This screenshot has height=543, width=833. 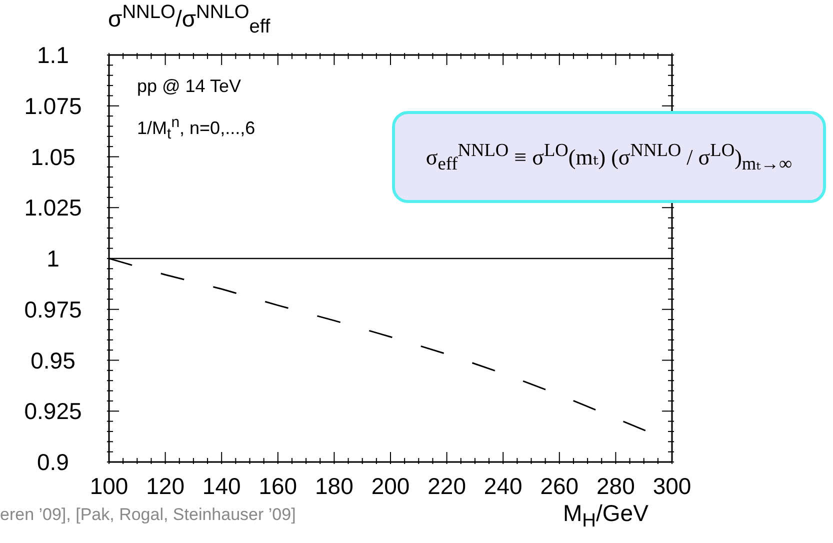 I want to click on formula-box: σ$_{eff}$$^{NNLO}$ ≡ σ$^{LO}$(mₜ) (σ$^{NNLO}$ / σ$^{LO}$)$_{mₜ→∞}$, so click(x=609, y=157).